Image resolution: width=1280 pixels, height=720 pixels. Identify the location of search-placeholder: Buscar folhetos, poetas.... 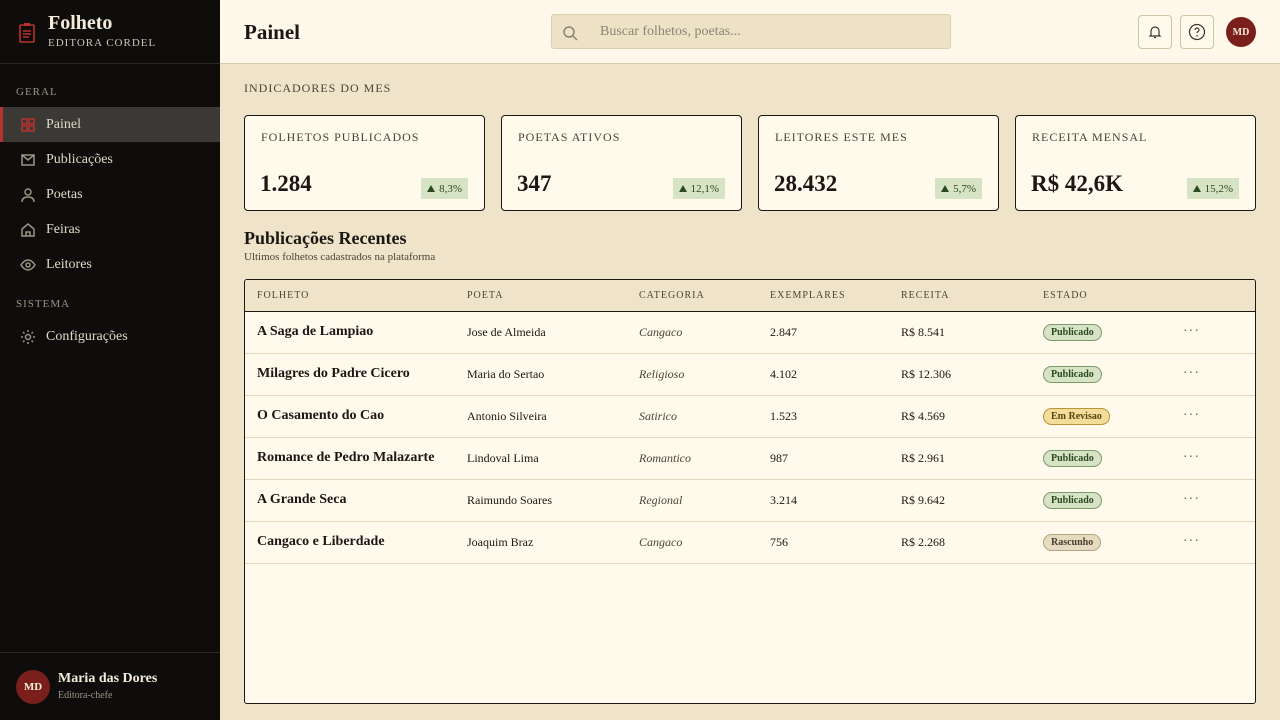
(670, 31).